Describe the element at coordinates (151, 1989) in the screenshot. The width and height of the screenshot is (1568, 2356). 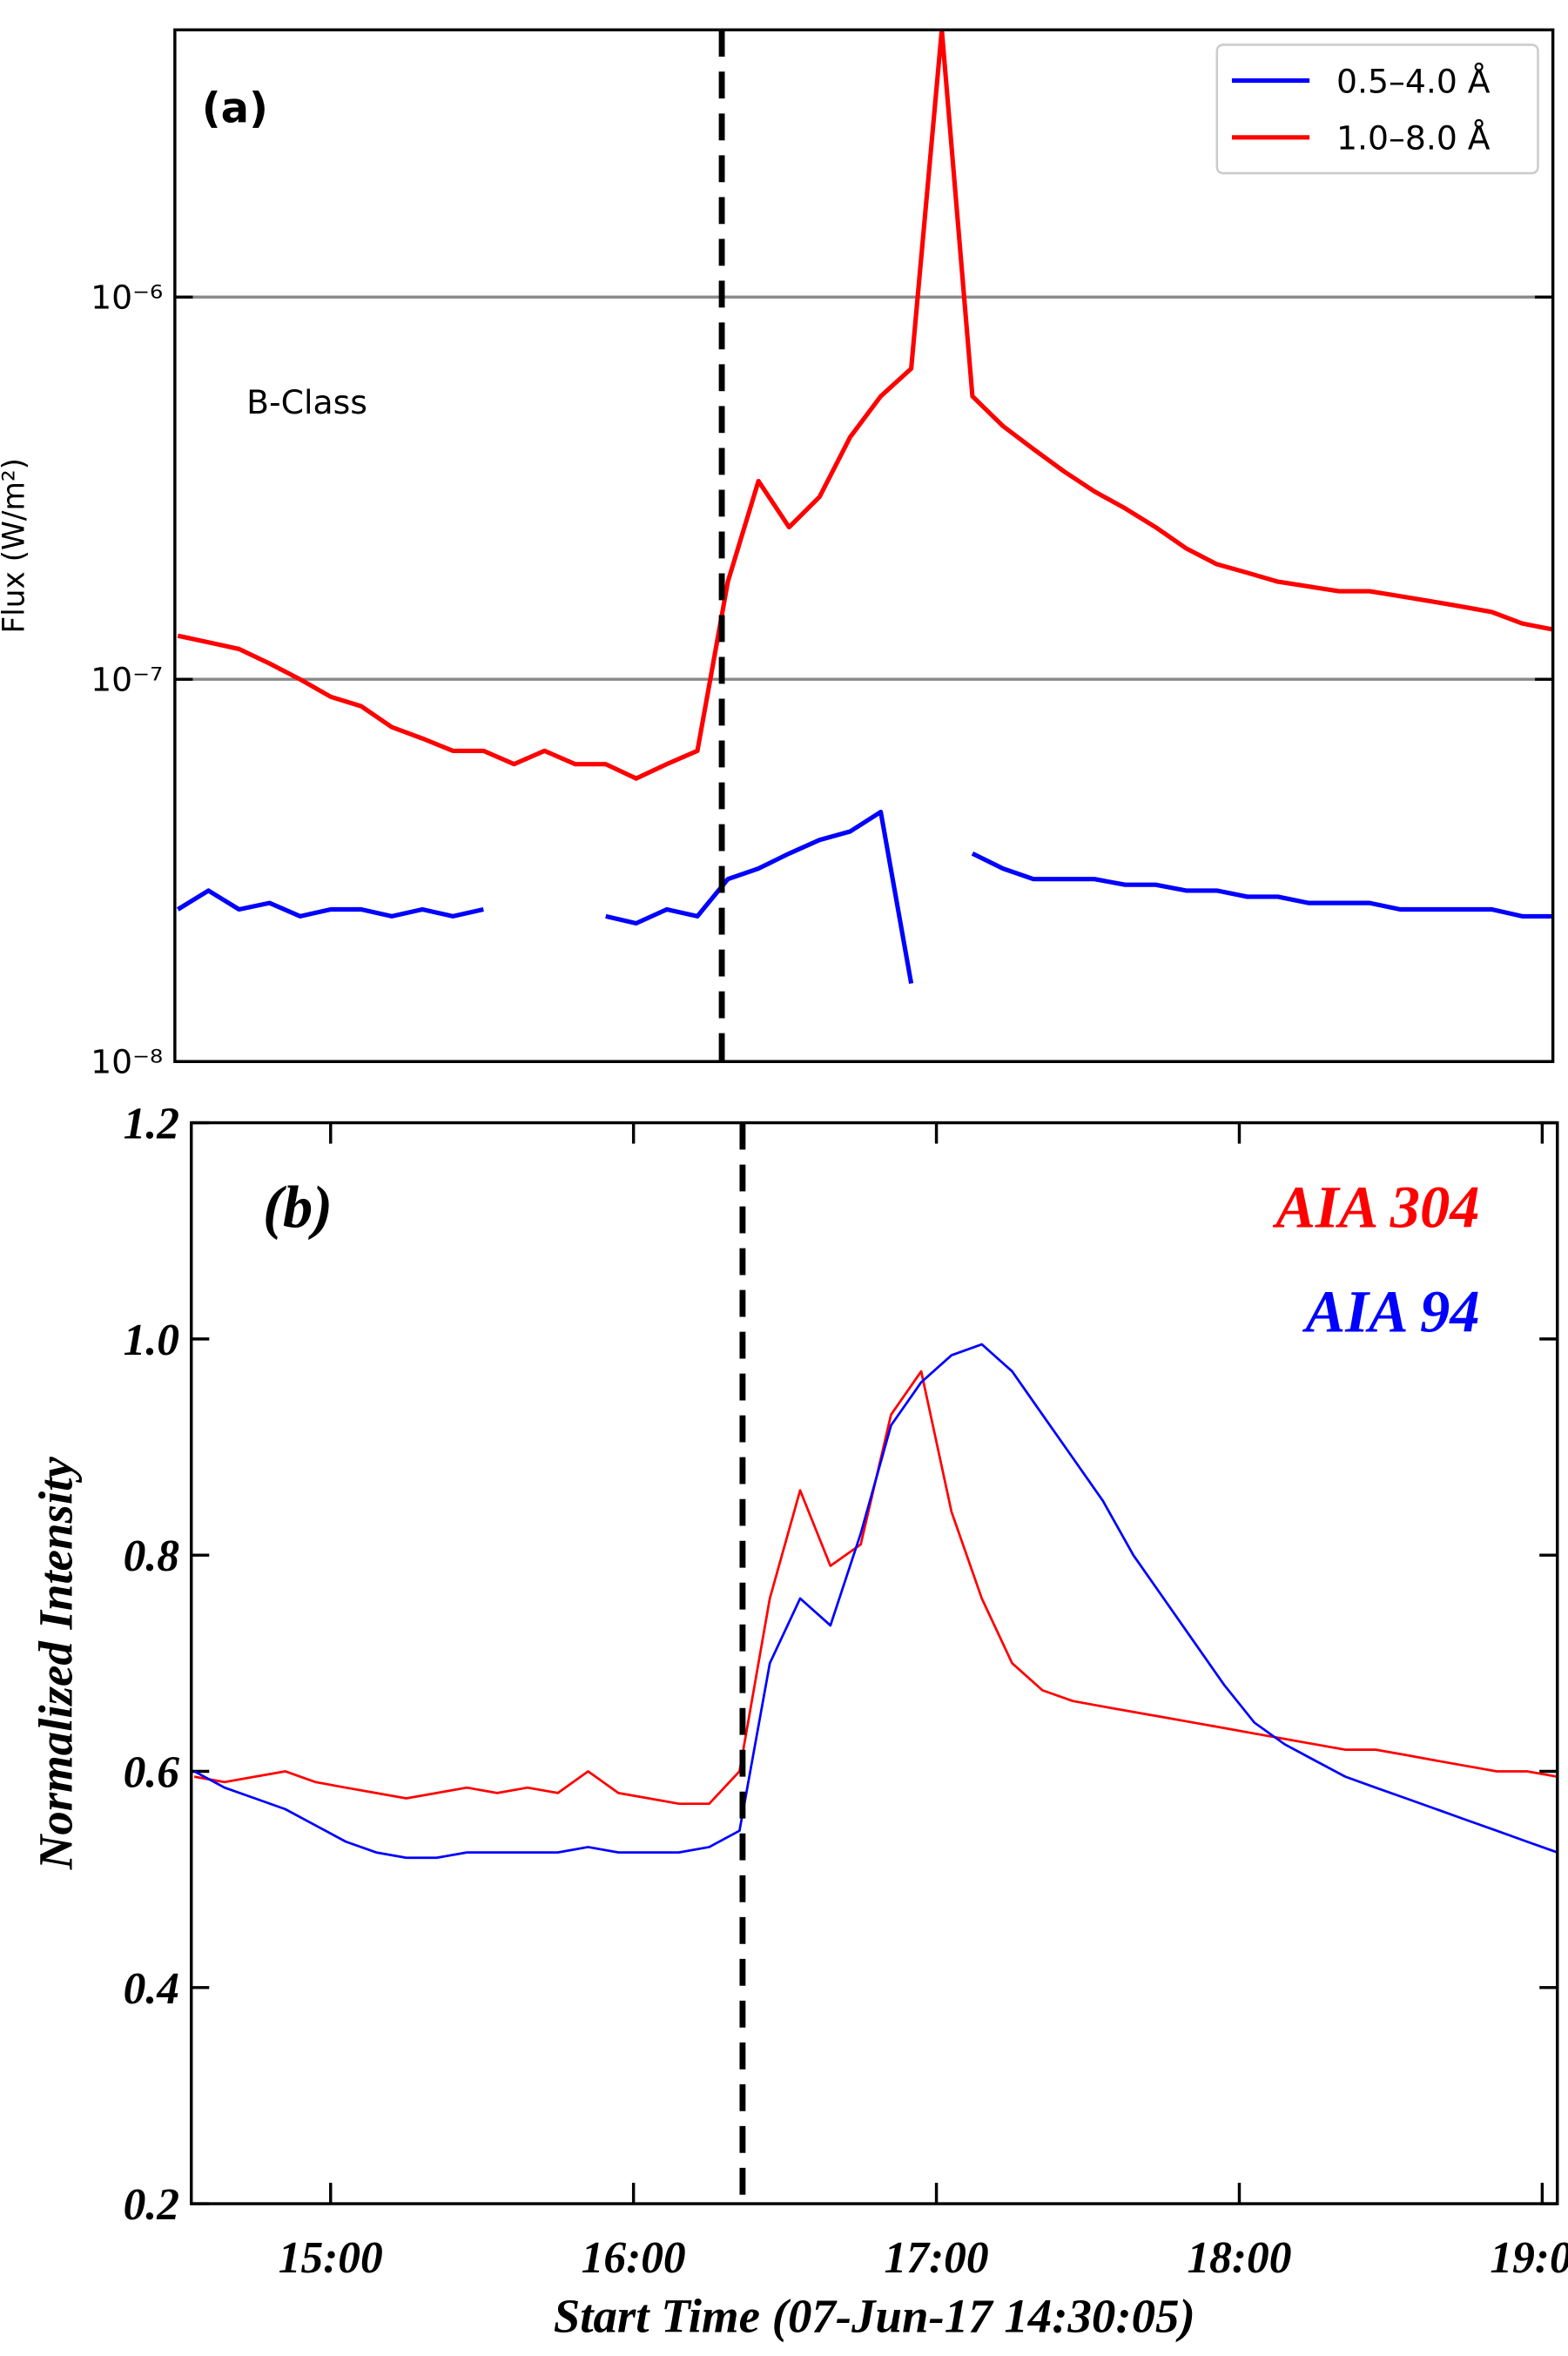
I see `y-tick-label: 0.4` at that location.